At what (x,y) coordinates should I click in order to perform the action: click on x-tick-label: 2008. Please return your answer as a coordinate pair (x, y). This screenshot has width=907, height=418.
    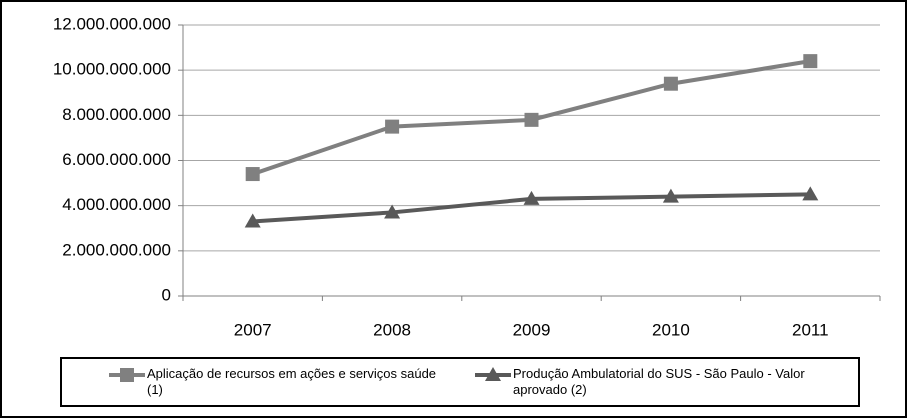
    Looking at the image, I should click on (392, 329).